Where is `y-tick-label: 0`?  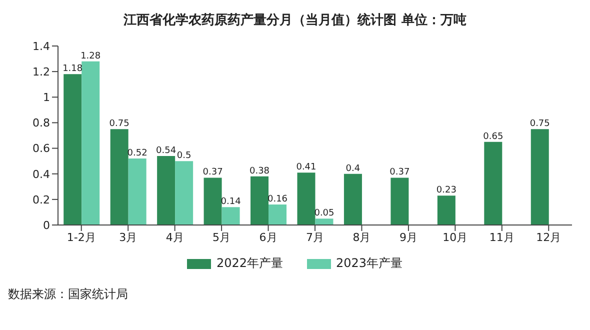 y-tick-label: 0 is located at coordinates (46, 225).